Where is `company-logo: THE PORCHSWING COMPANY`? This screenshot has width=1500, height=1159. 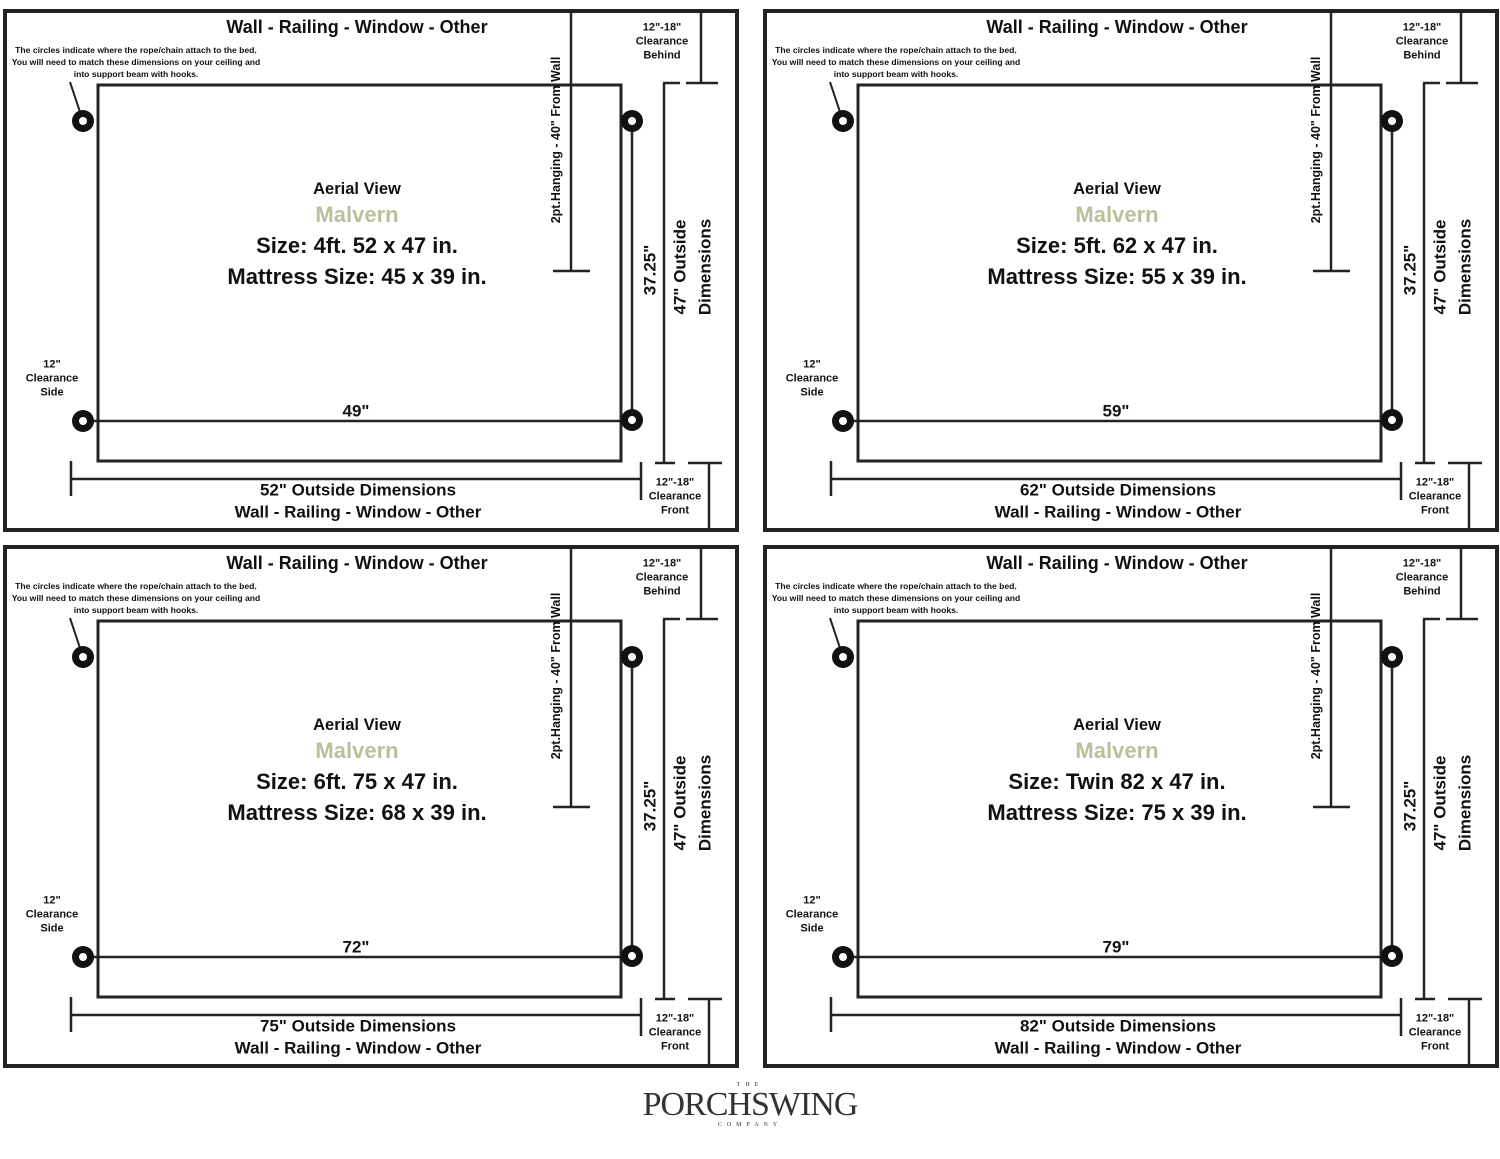
company-logo: THE PORCHSWING COMPANY is located at coordinates (751, 1105).